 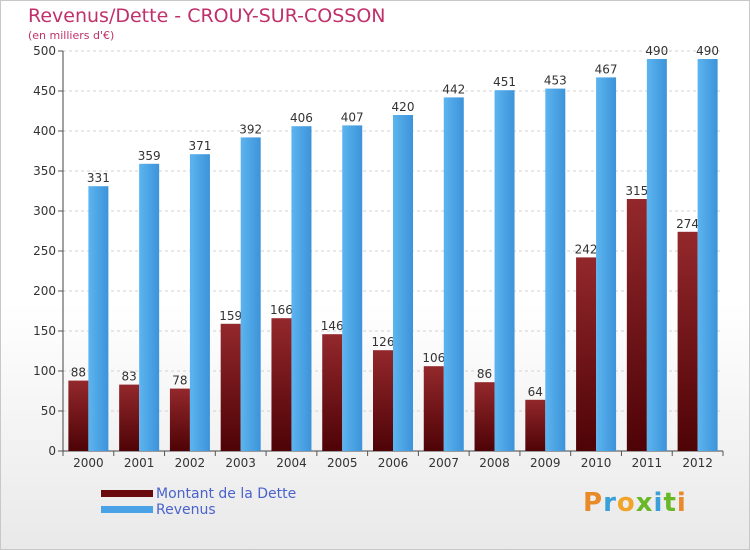 What do you see at coordinates (670, 503) in the screenshot?
I see `logo-letter: t` at bounding box center [670, 503].